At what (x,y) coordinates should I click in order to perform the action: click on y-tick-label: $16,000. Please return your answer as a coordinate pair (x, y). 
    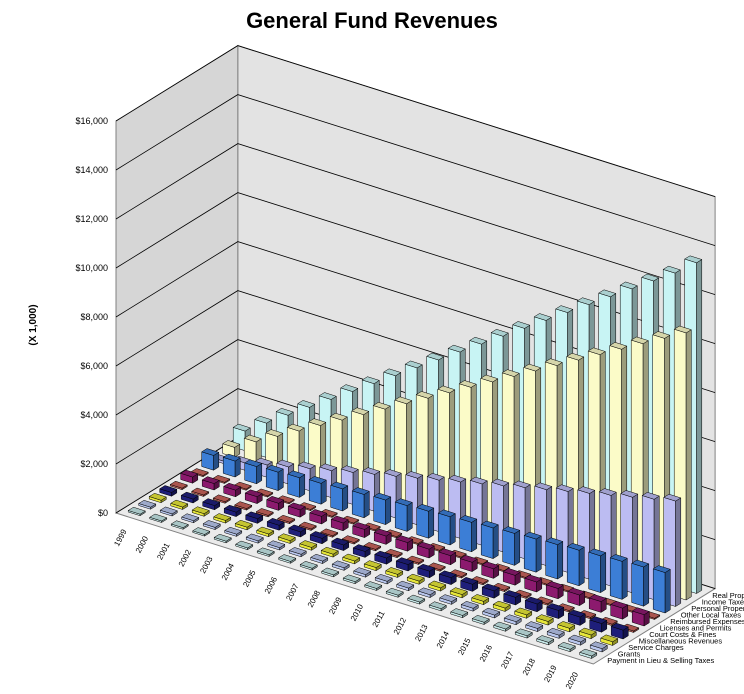
    Looking at the image, I should click on (91, 121).